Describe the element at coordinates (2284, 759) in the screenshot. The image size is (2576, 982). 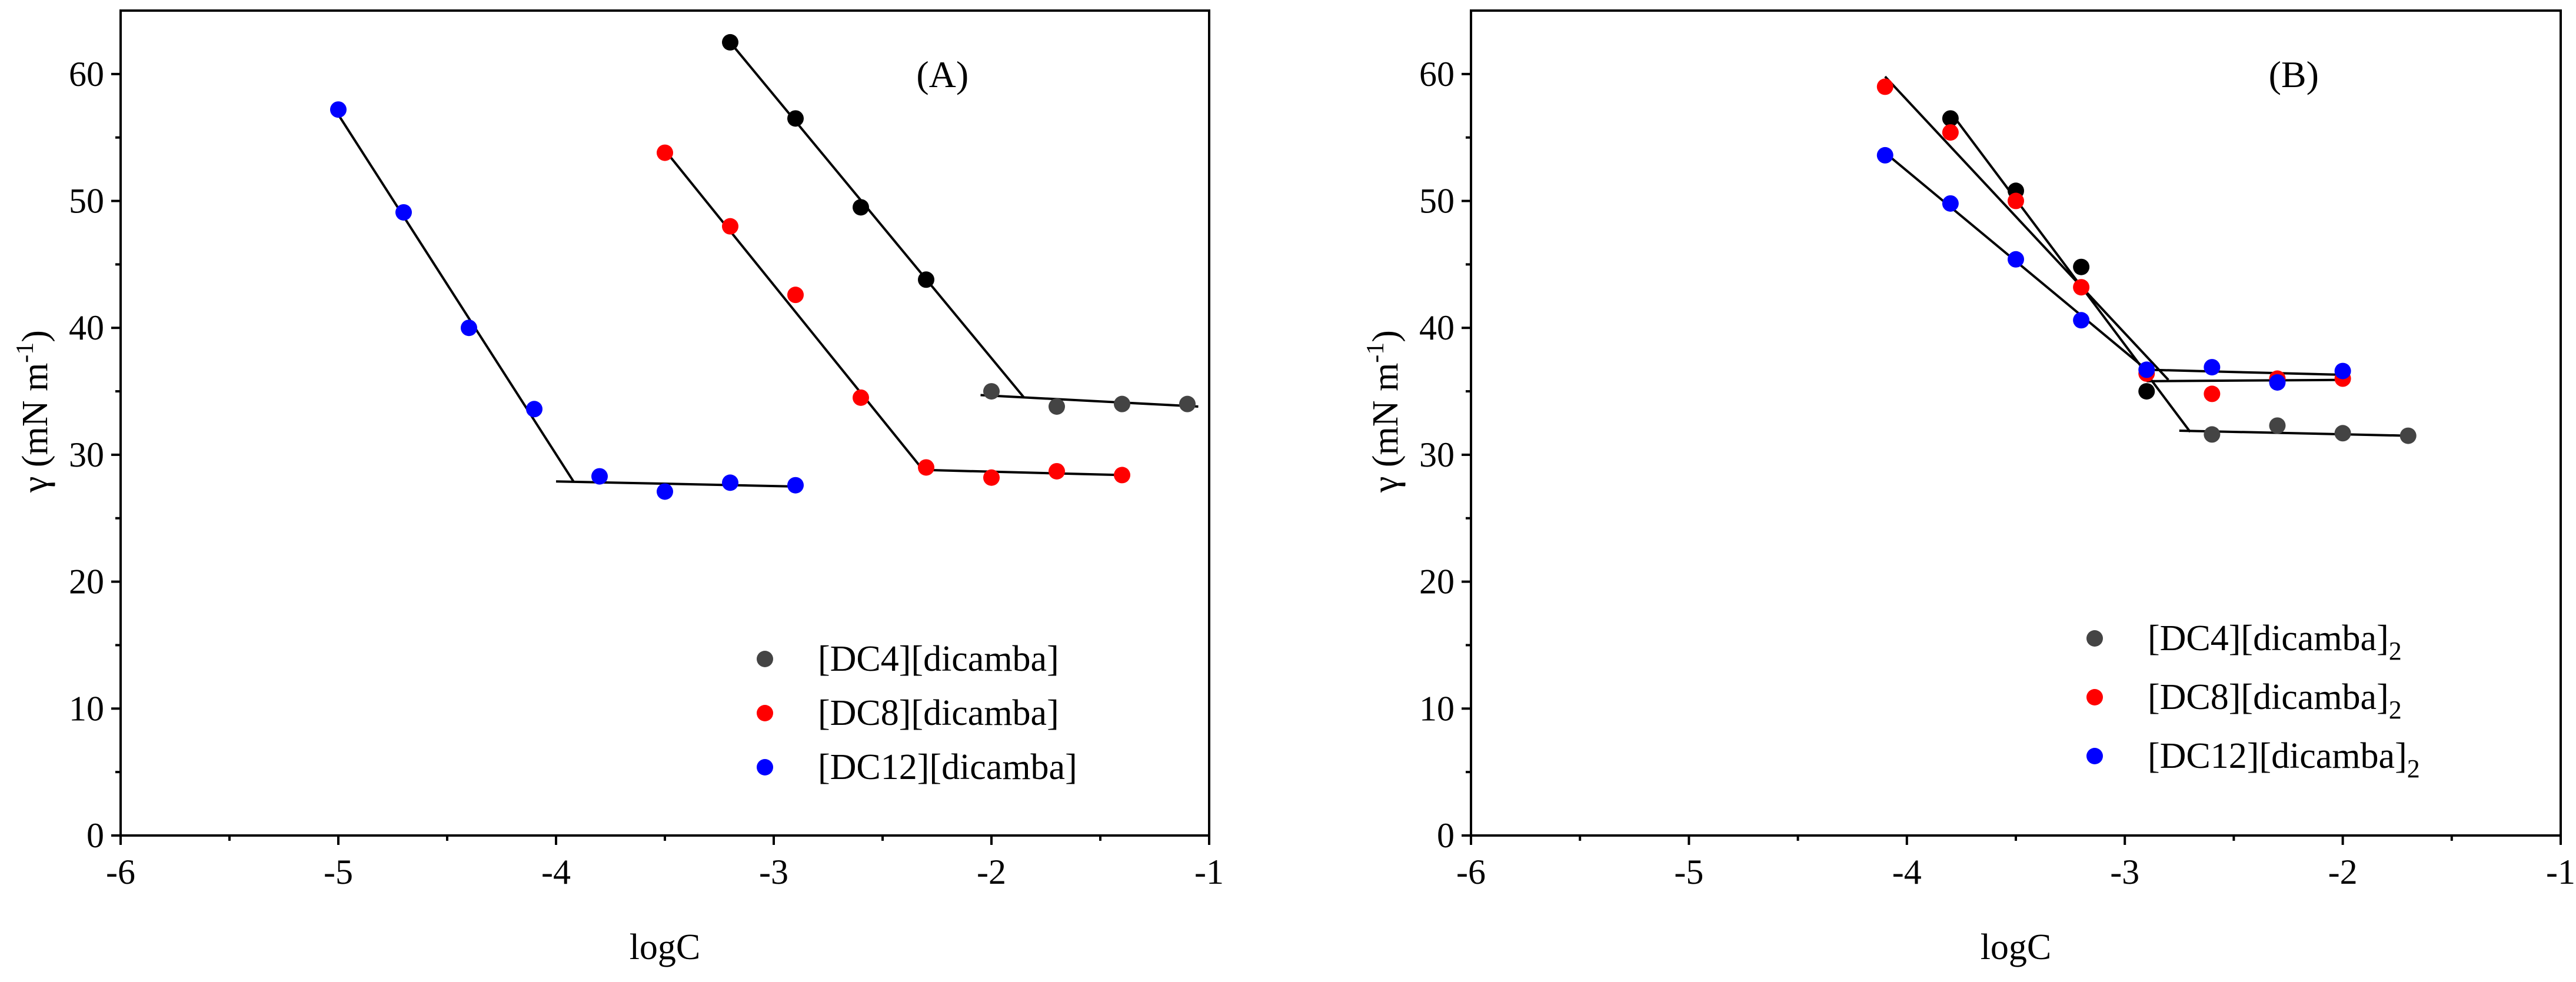
I see `legend-label: [DC12][dicamba]2` at that location.